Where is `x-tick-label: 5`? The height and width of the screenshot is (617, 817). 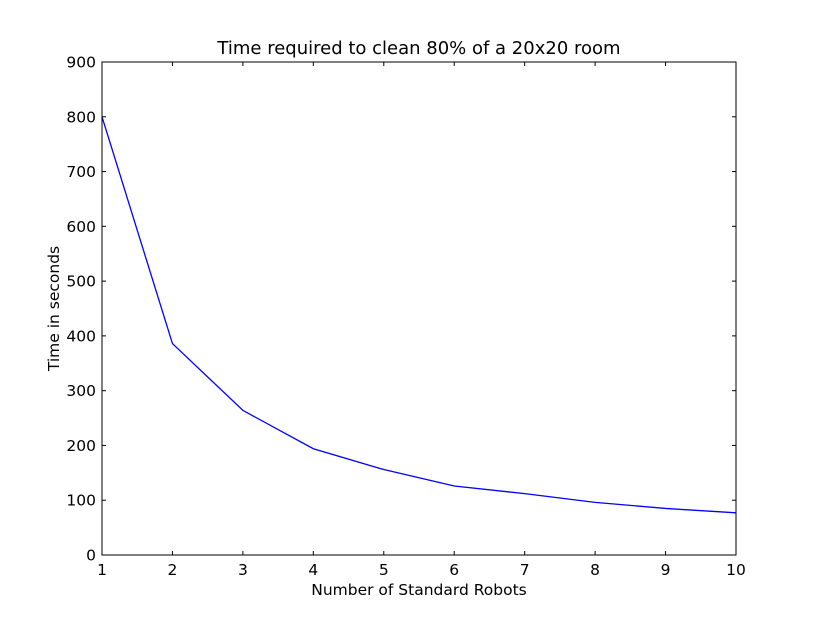
x-tick-label: 5 is located at coordinates (384, 570).